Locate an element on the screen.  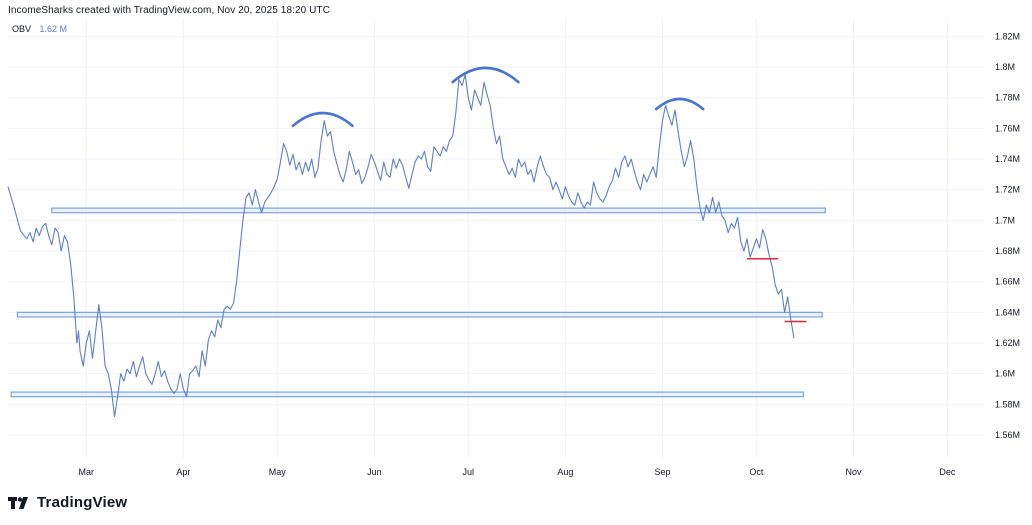
x-axis: Mar Apr May Jun Jul Aug Sep Oct Nov Dec is located at coordinates (517, 472).